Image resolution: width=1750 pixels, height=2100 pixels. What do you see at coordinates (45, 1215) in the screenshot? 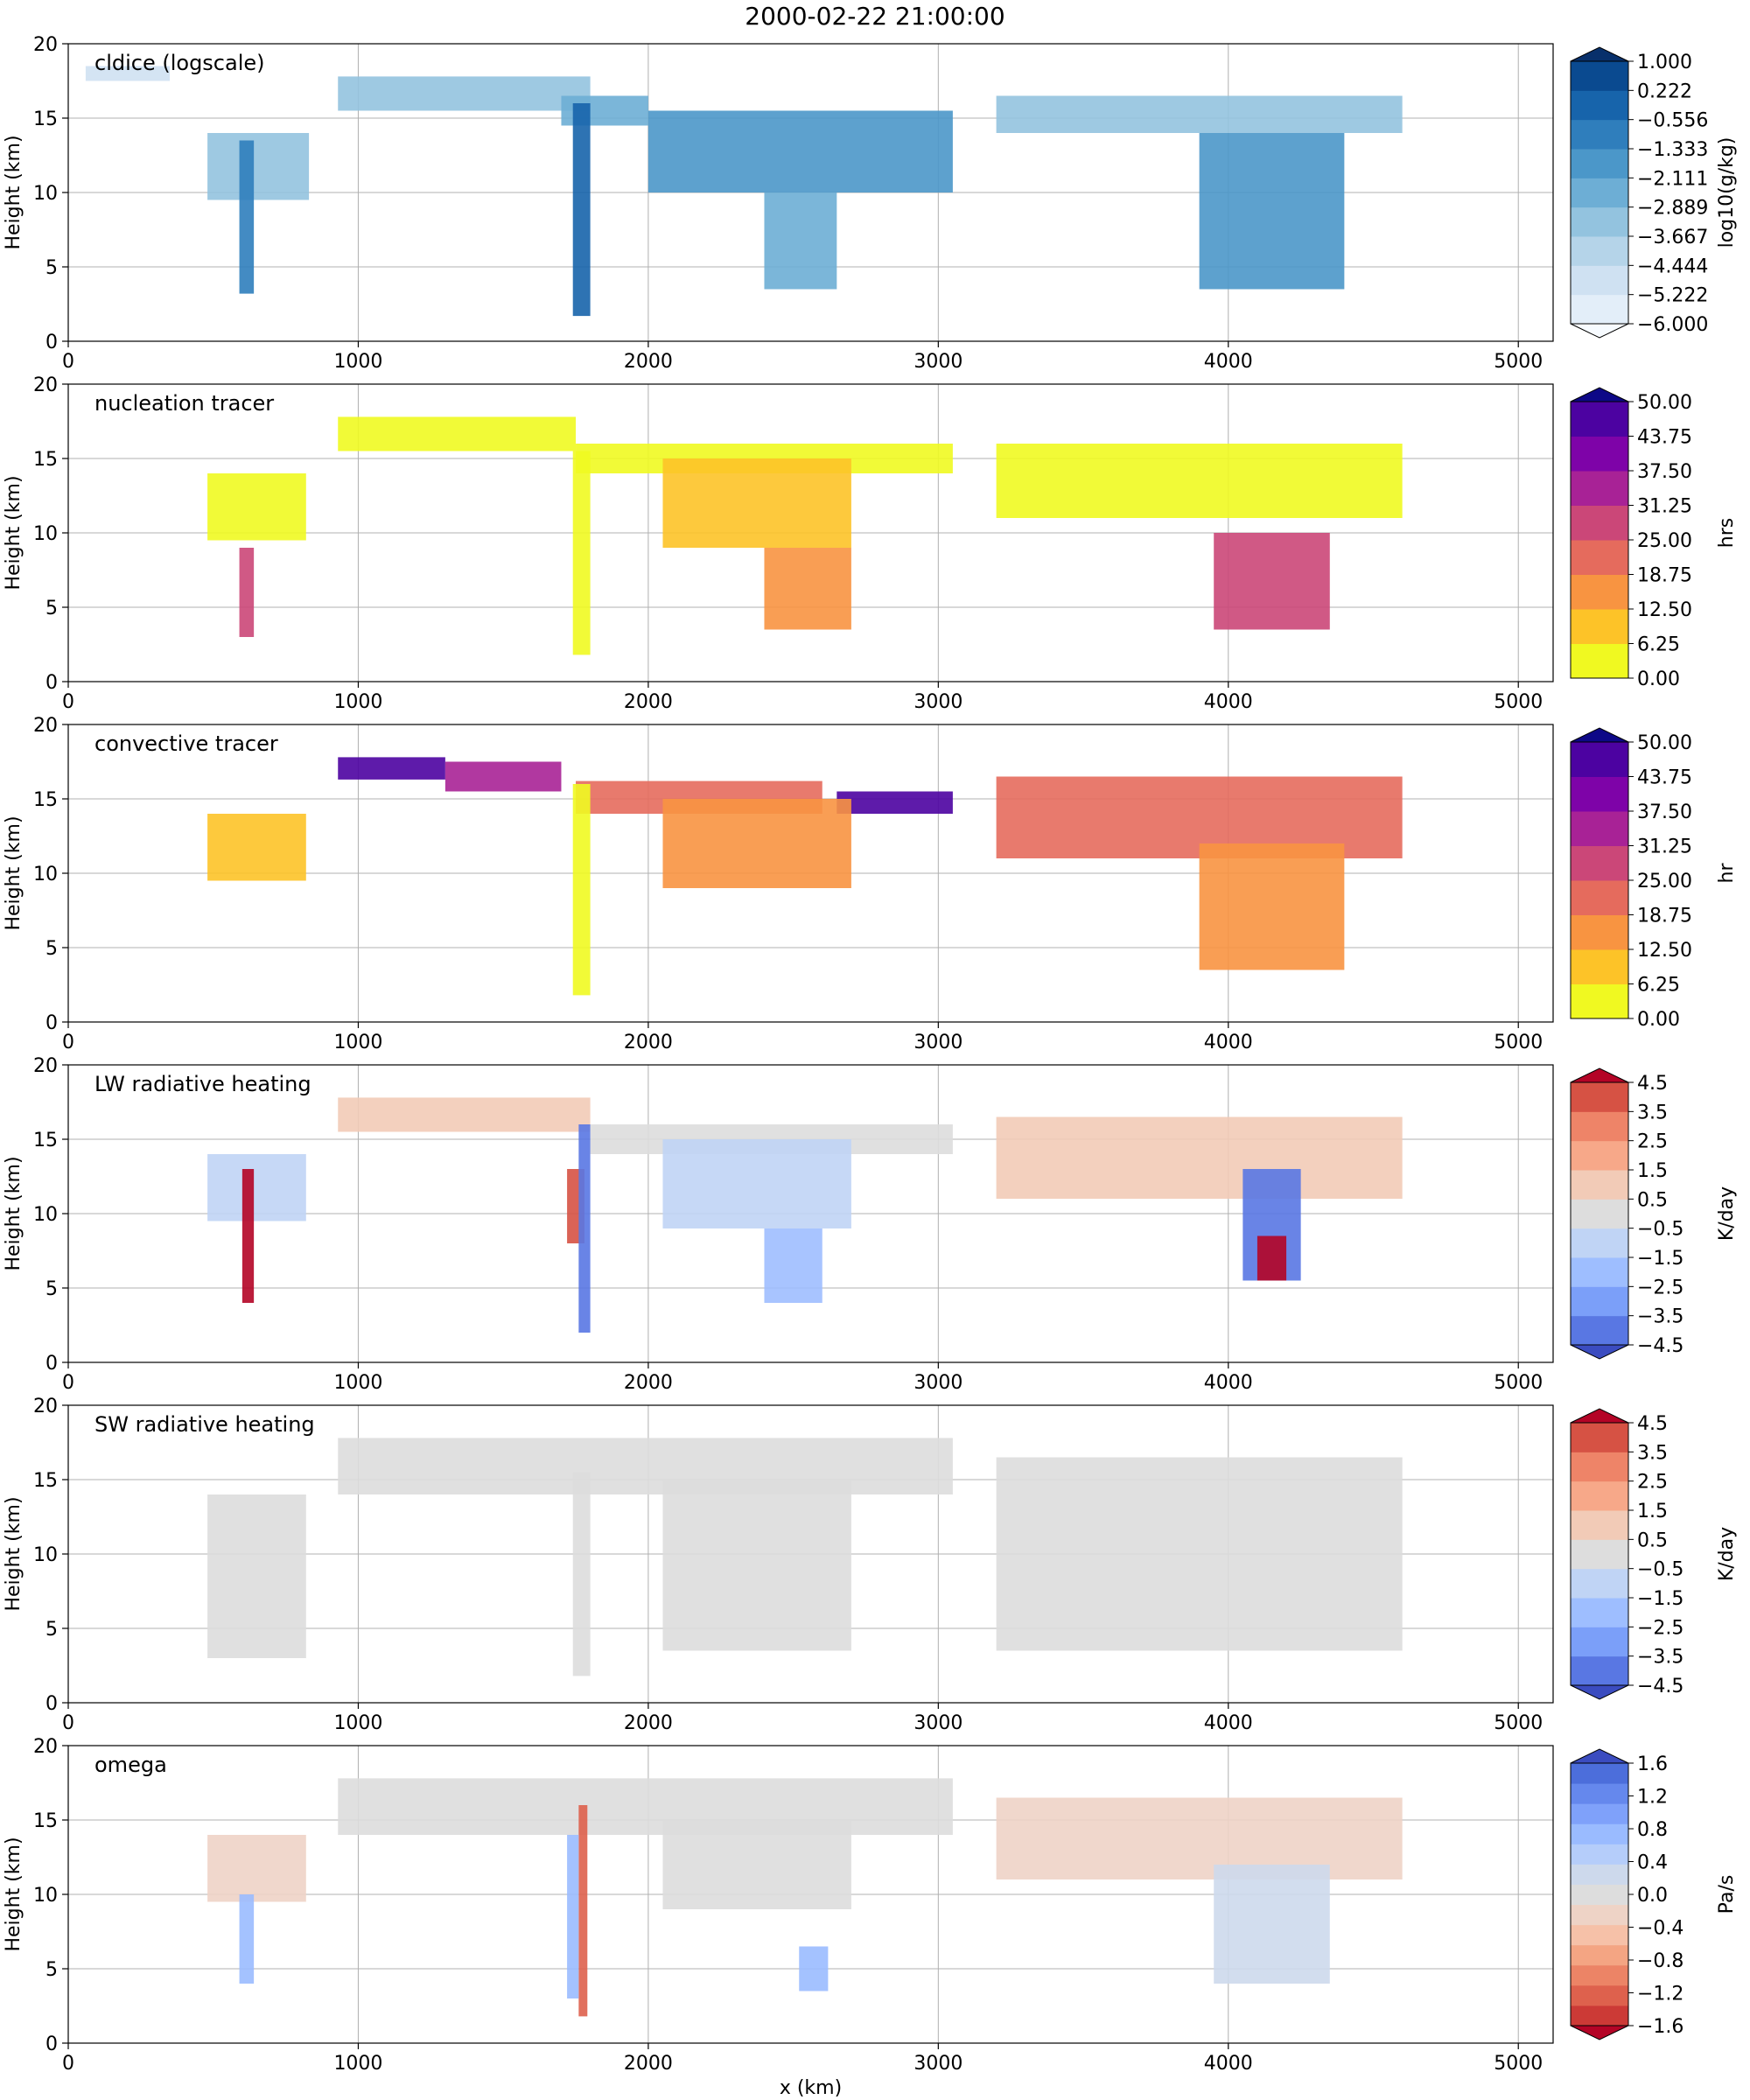
I see `y-tick-label: 10` at bounding box center [45, 1215].